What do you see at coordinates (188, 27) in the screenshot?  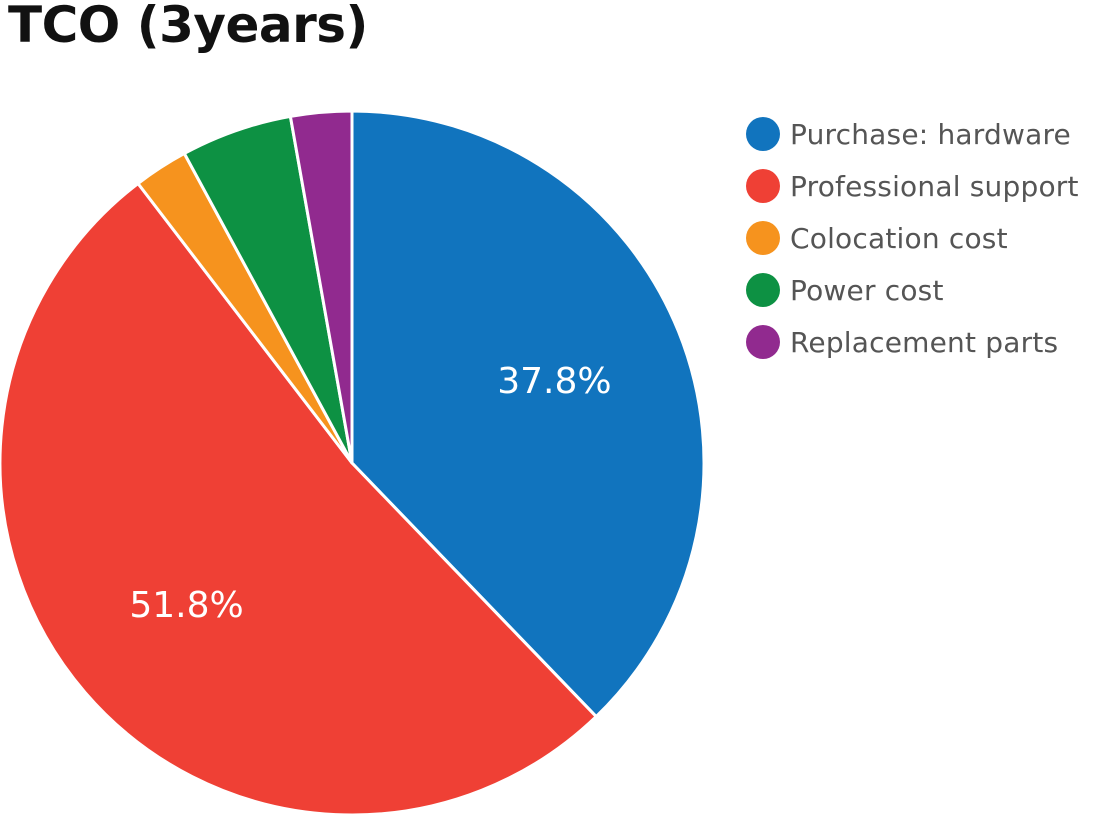 I see `chart-title: TCO (3years)` at bounding box center [188, 27].